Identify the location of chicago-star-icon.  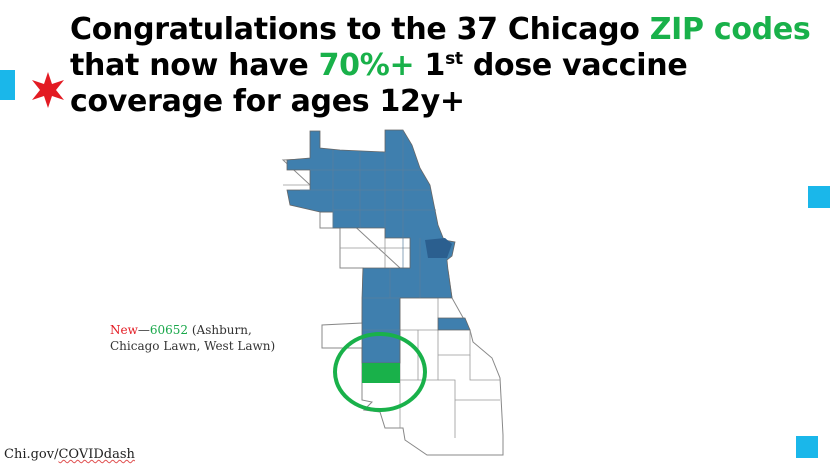
(48, 90).